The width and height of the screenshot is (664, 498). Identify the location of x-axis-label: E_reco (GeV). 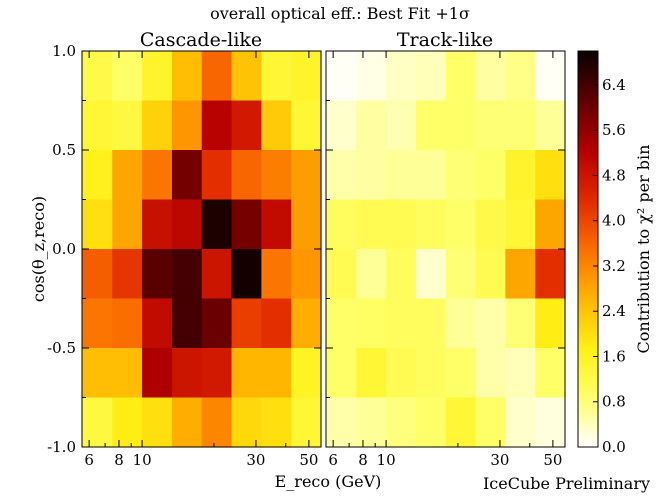
(328, 481).